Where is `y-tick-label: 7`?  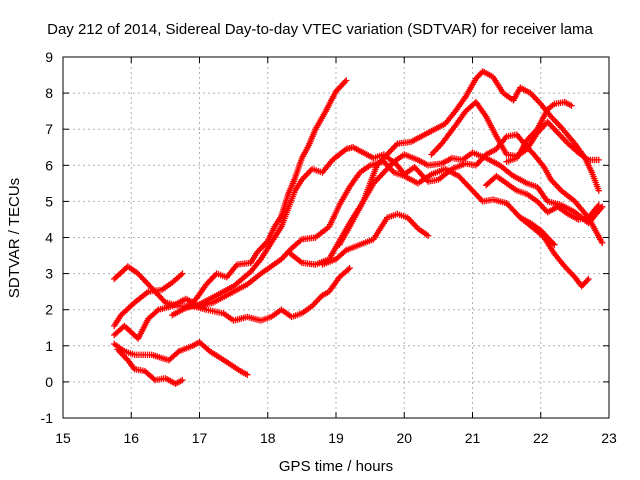
y-tick-label: 7 is located at coordinates (49, 129).